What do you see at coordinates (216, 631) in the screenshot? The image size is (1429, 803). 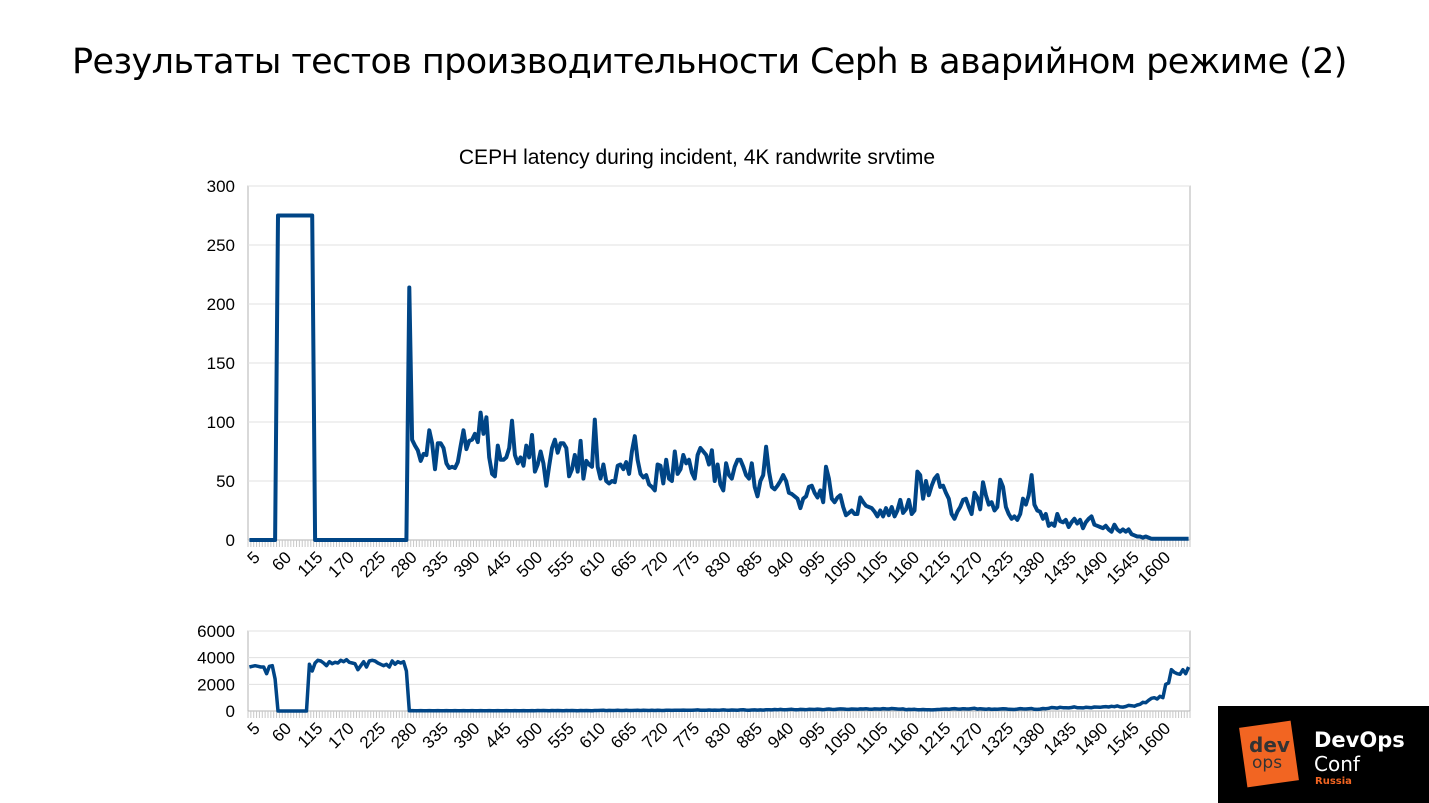 I see `y-tick-label: 6000` at bounding box center [216, 631].